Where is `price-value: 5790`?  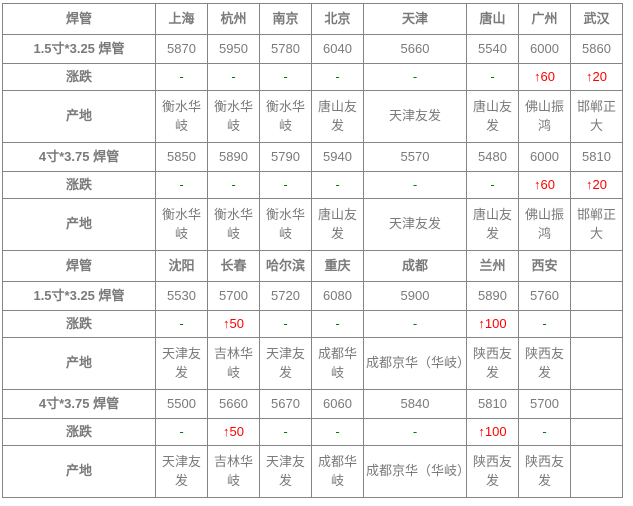 price-value: 5790 is located at coordinates (285, 157).